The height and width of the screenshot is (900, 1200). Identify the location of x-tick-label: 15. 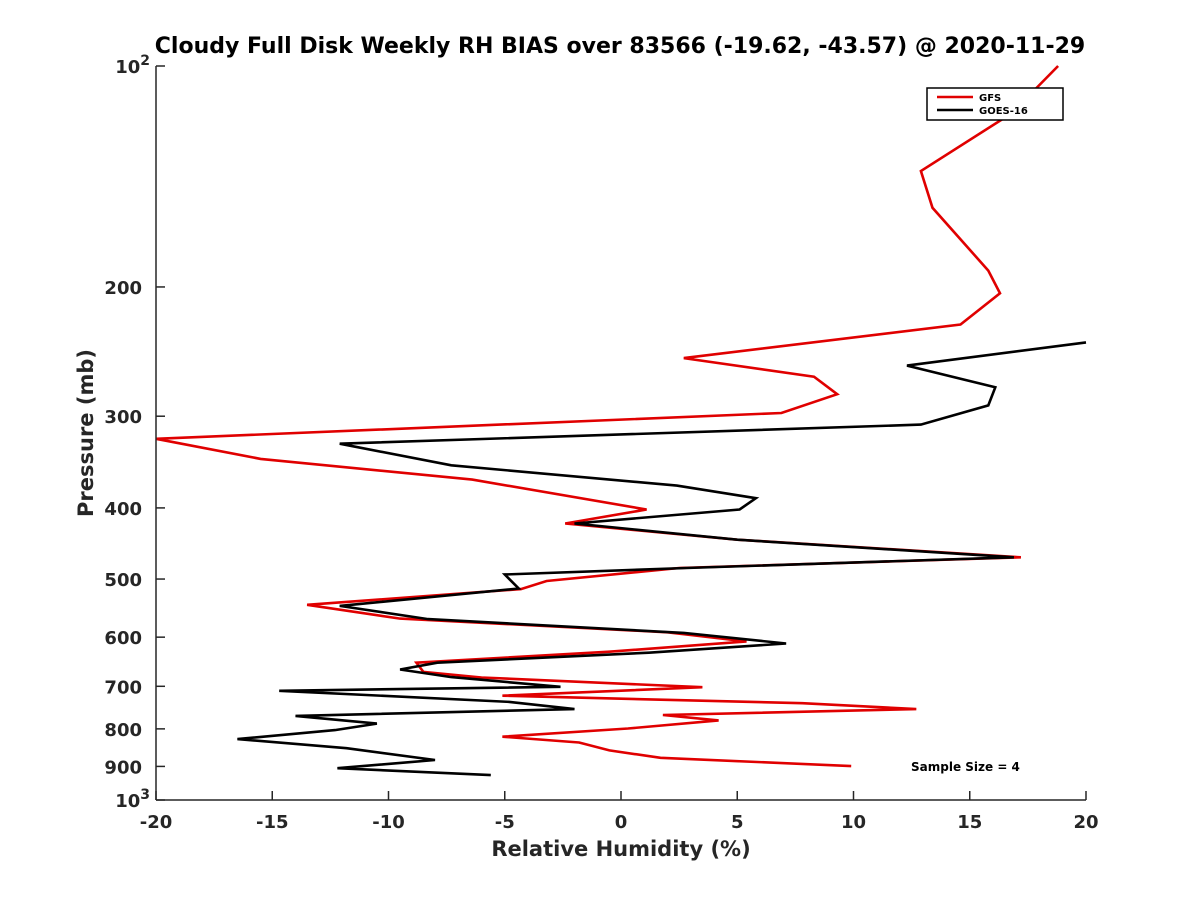
(969, 822).